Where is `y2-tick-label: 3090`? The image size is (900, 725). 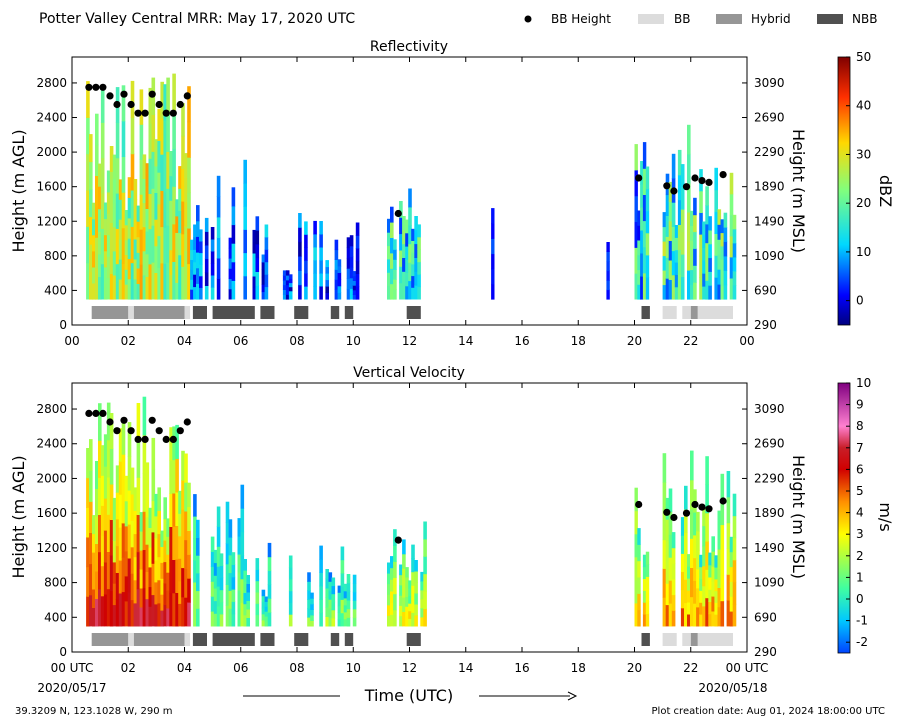 y2-tick-label: 3090 is located at coordinates (769, 409).